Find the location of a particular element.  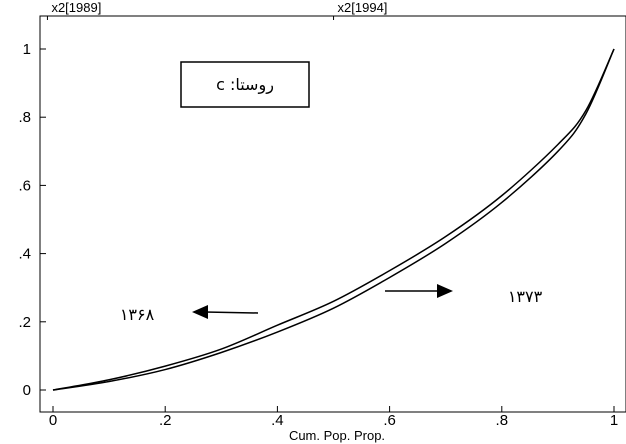

y-tick-label-2: .4 is located at coordinates (24, 254).